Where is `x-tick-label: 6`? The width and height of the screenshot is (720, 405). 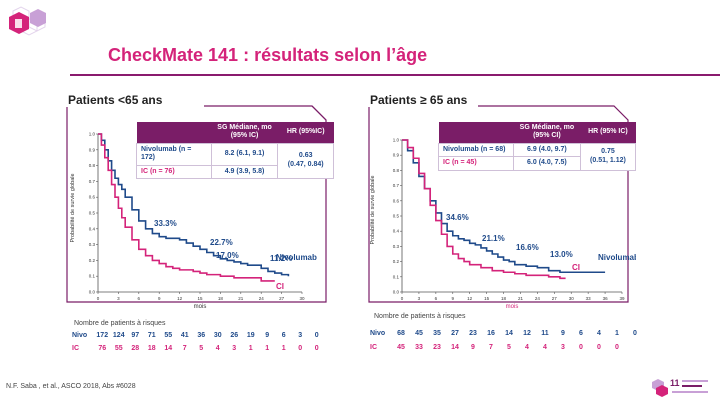 x-tick-label: 6 is located at coordinates (139, 298).